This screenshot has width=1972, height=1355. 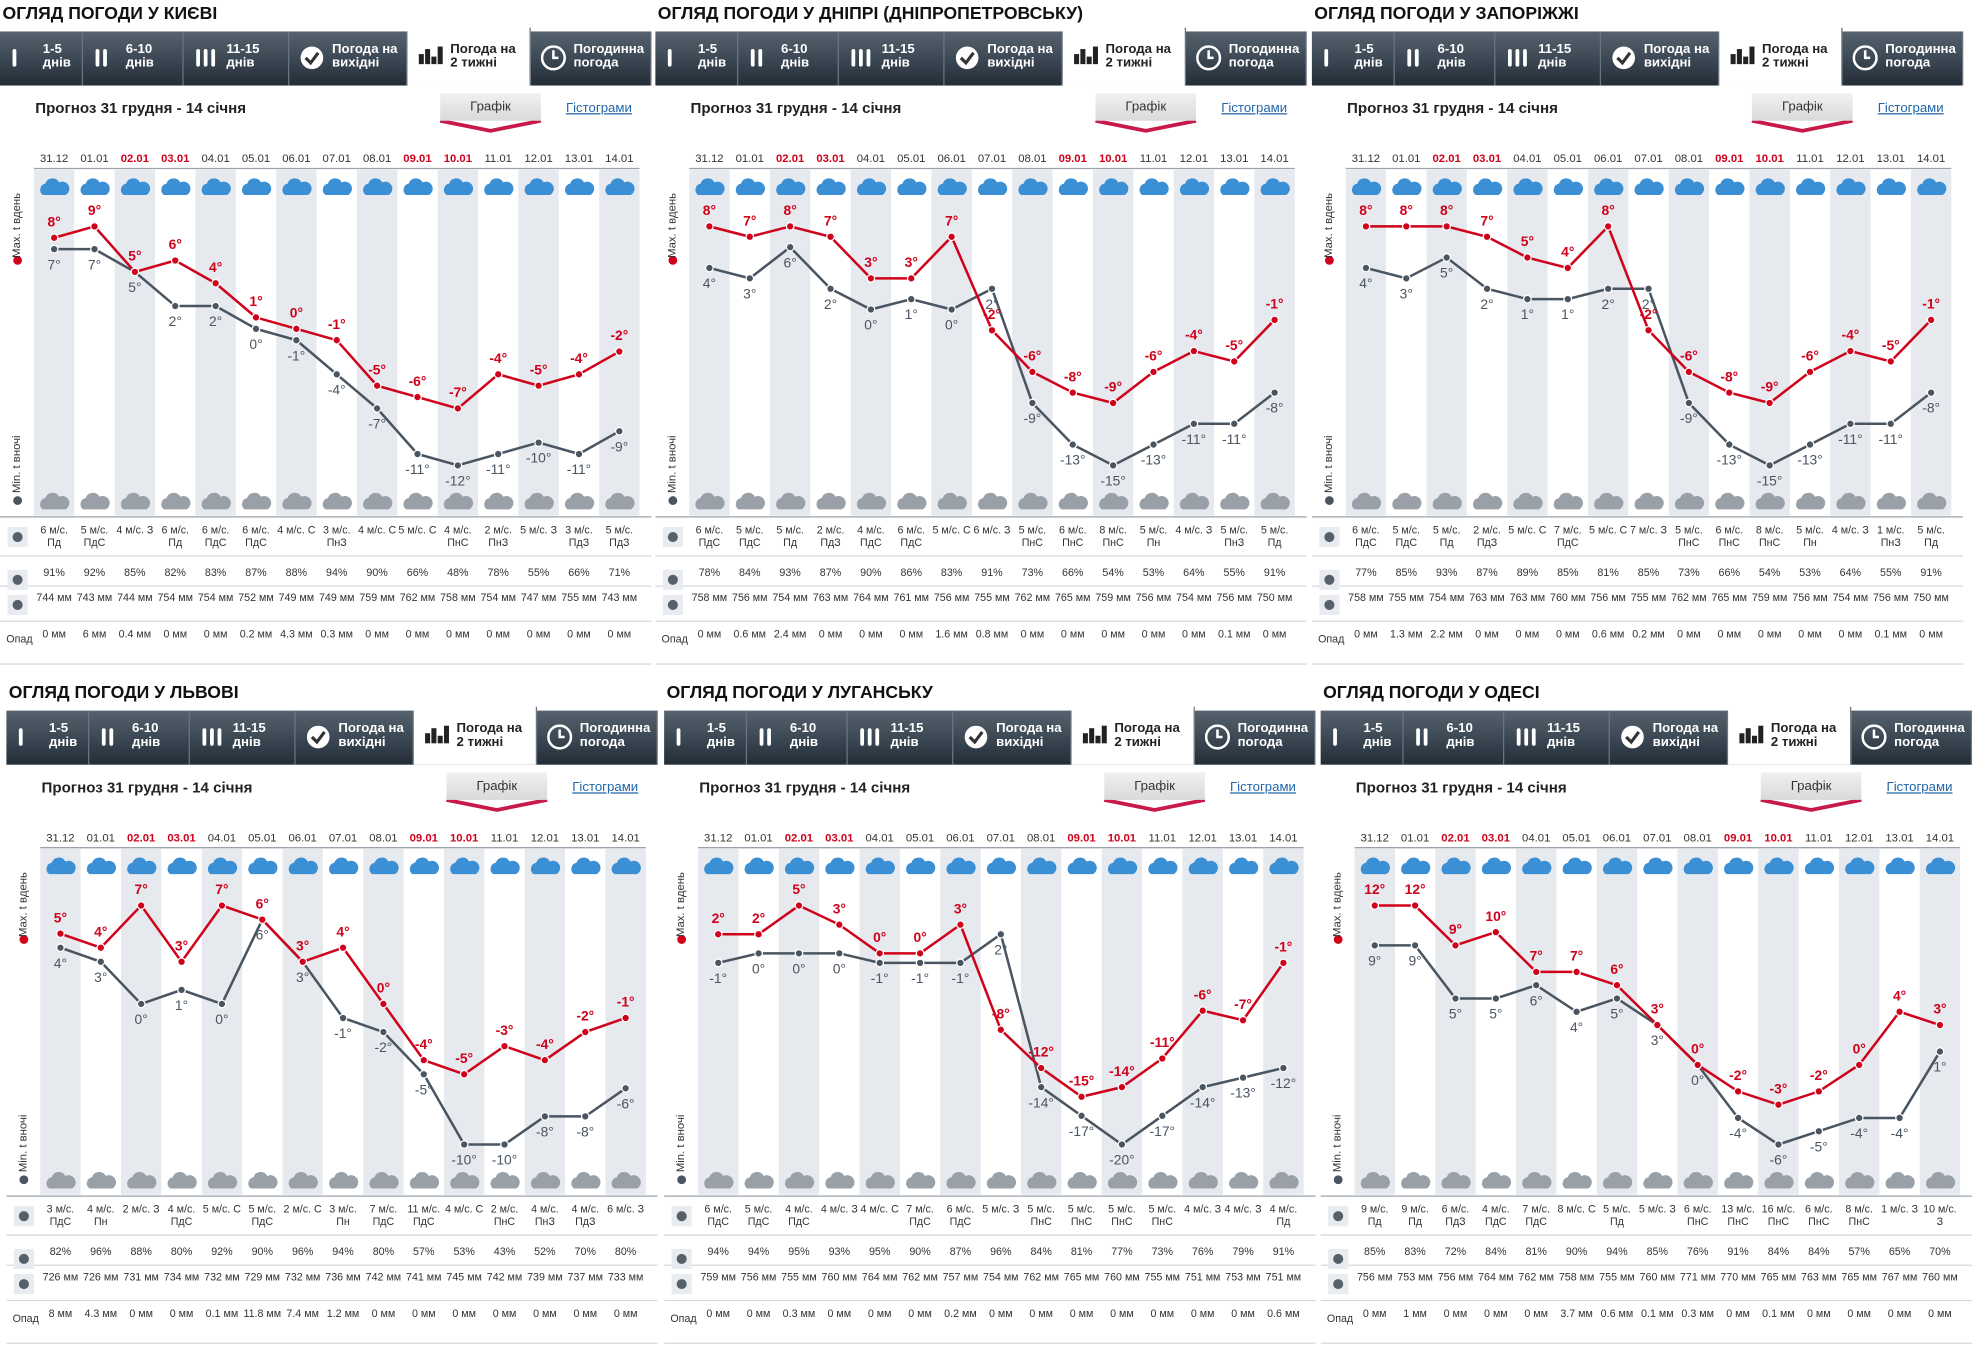 What do you see at coordinates (709, 210) in the screenshot?
I see `max-temp-label: 8°` at bounding box center [709, 210].